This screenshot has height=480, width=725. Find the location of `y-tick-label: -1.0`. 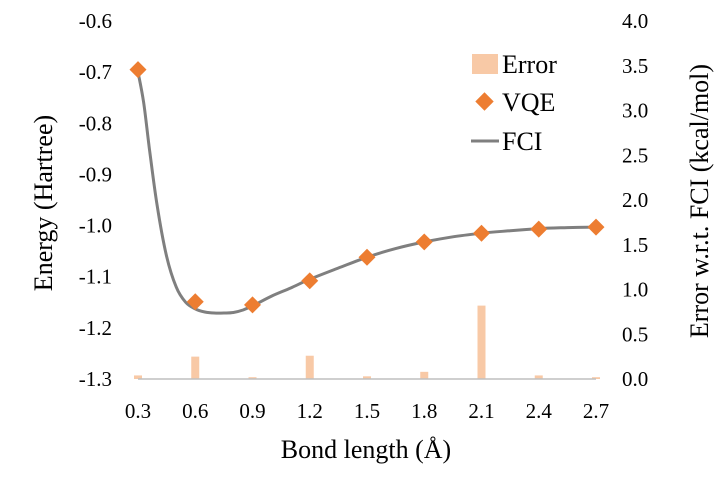

y-tick-label: -1.0 is located at coordinates (95, 226).